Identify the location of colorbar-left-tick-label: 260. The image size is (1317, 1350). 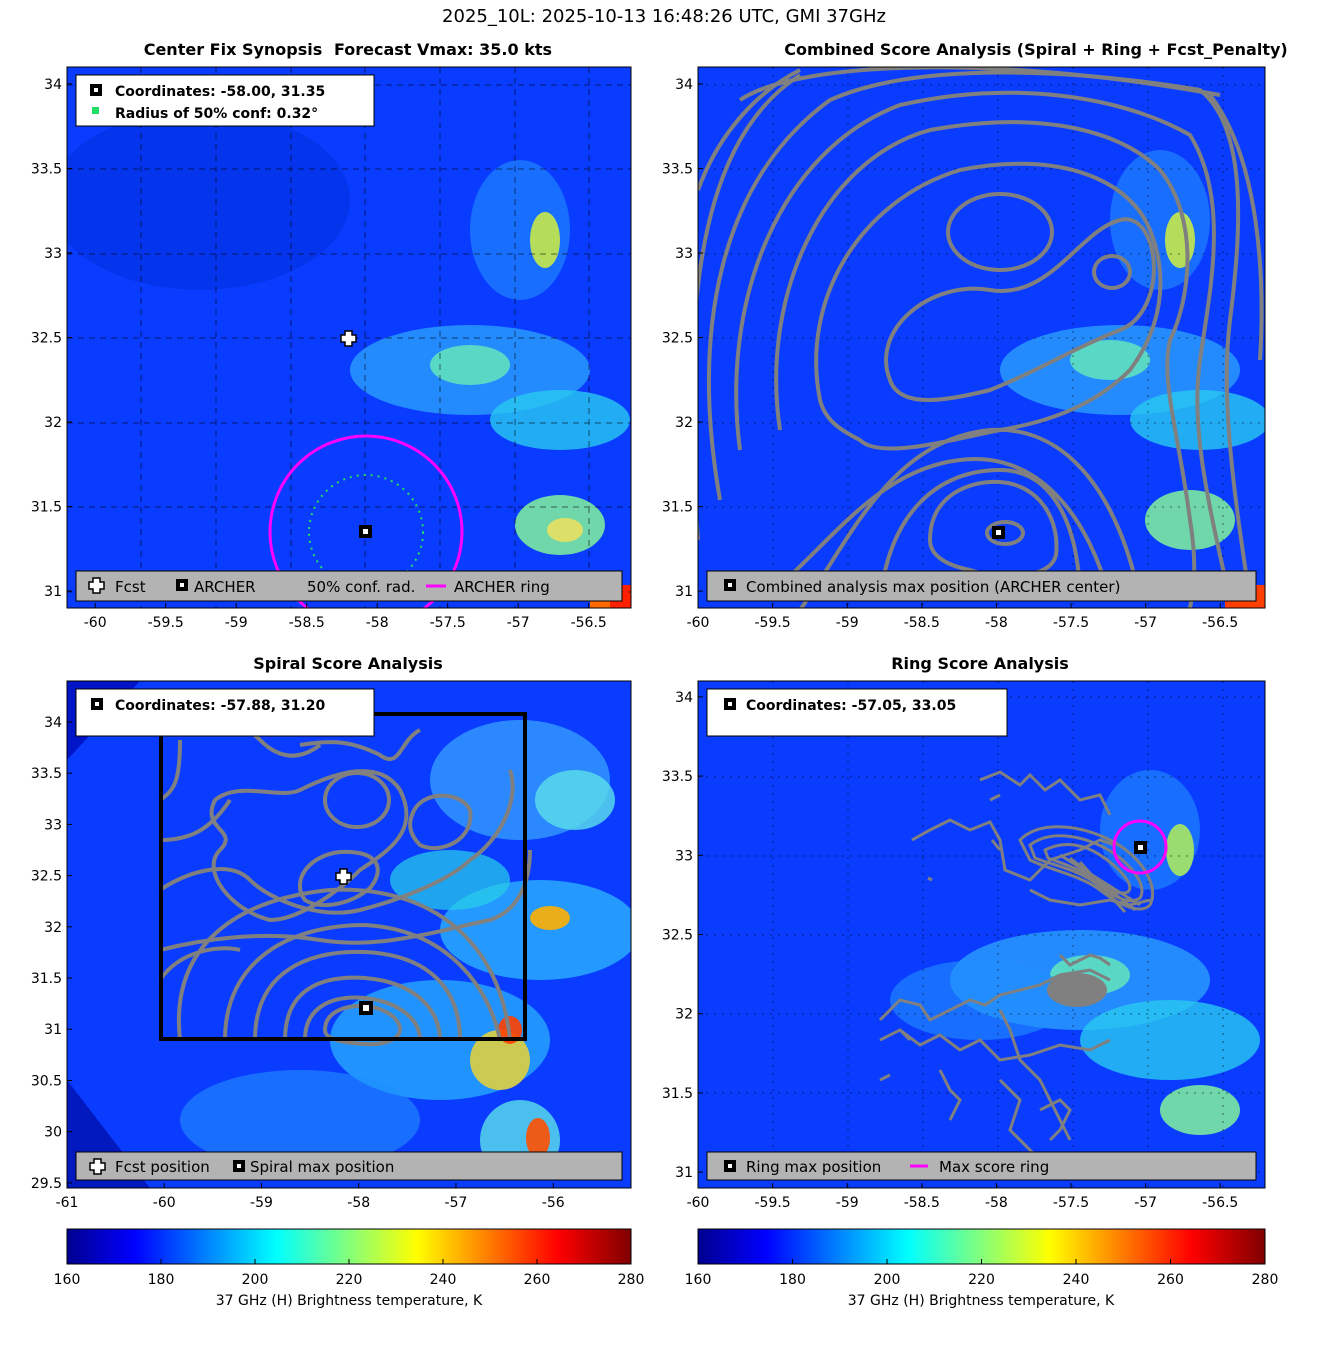
(537, 1280).